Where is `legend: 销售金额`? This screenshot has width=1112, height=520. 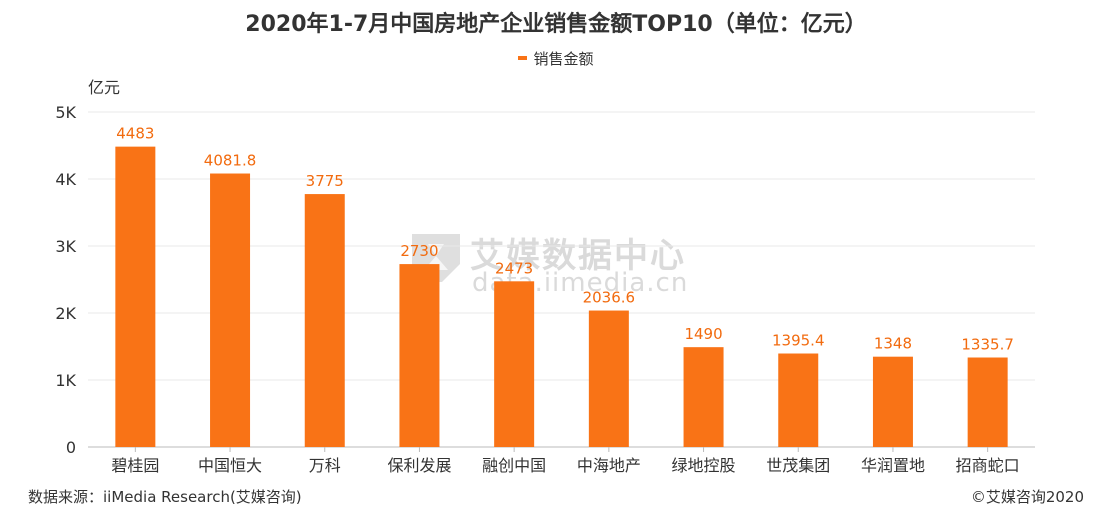 legend: 销售金额 is located at coordinates (556, 58).